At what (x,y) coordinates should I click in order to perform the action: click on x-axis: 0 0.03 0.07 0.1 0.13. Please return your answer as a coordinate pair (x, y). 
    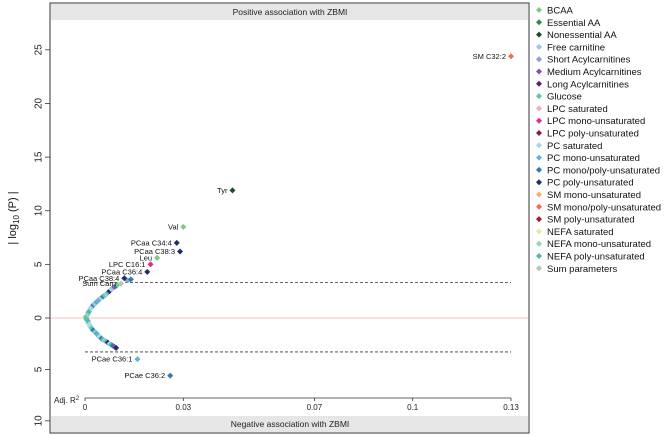
    Looking at the image, I should click on (301, 404).